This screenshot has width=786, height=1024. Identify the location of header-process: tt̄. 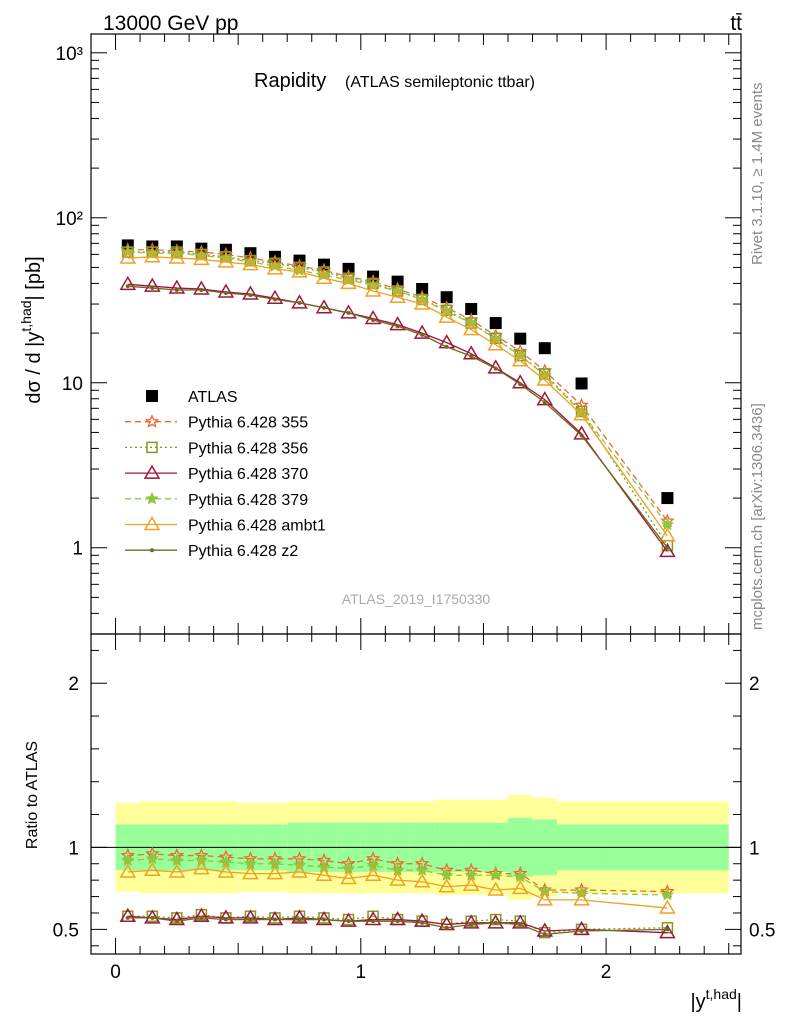
(736, 23).